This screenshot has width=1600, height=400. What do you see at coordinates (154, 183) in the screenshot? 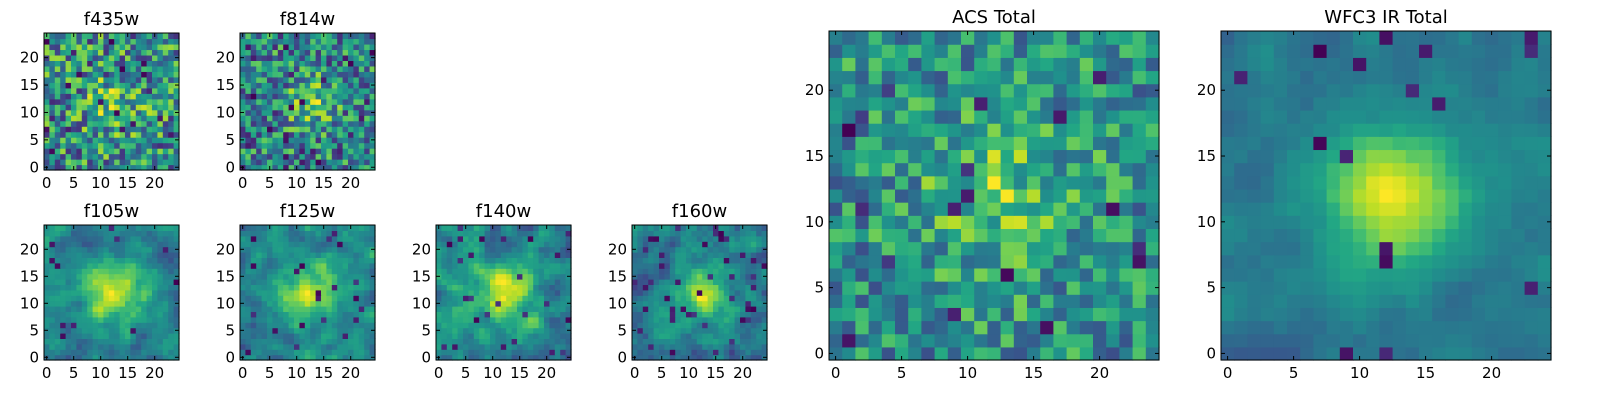
I see `x-tick-label: 20` at bounding box center [154, 183].